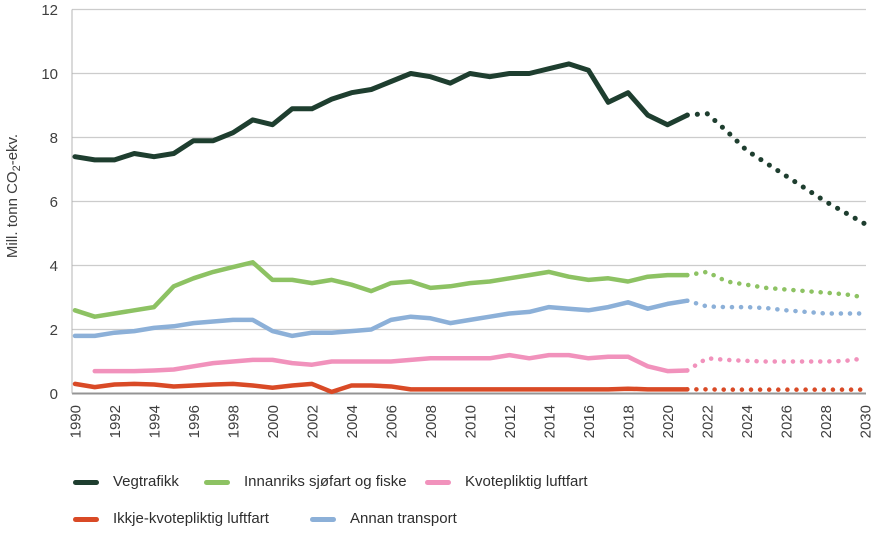 This screenshot has height=533, width=876. I want to click on legend-item-vegtrafikk: Vegtrafikk, so click(126, 482).